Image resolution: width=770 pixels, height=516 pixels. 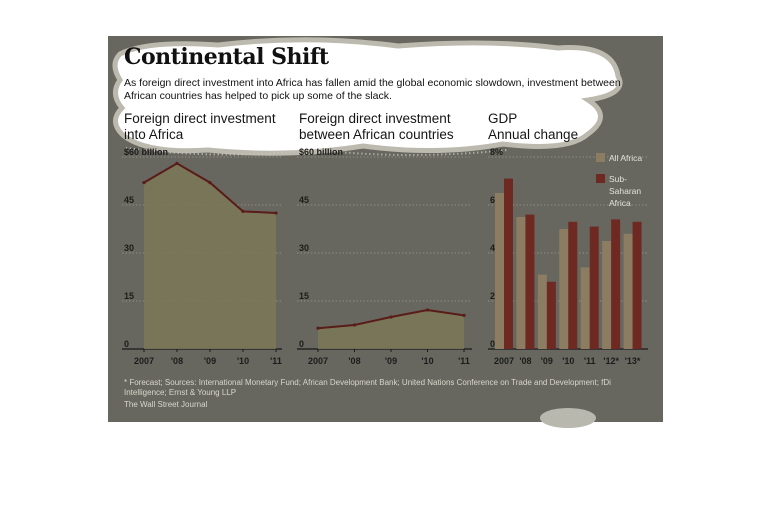 I want to click on chart3-heading-line1: GDP, so click(x=503, y=118).